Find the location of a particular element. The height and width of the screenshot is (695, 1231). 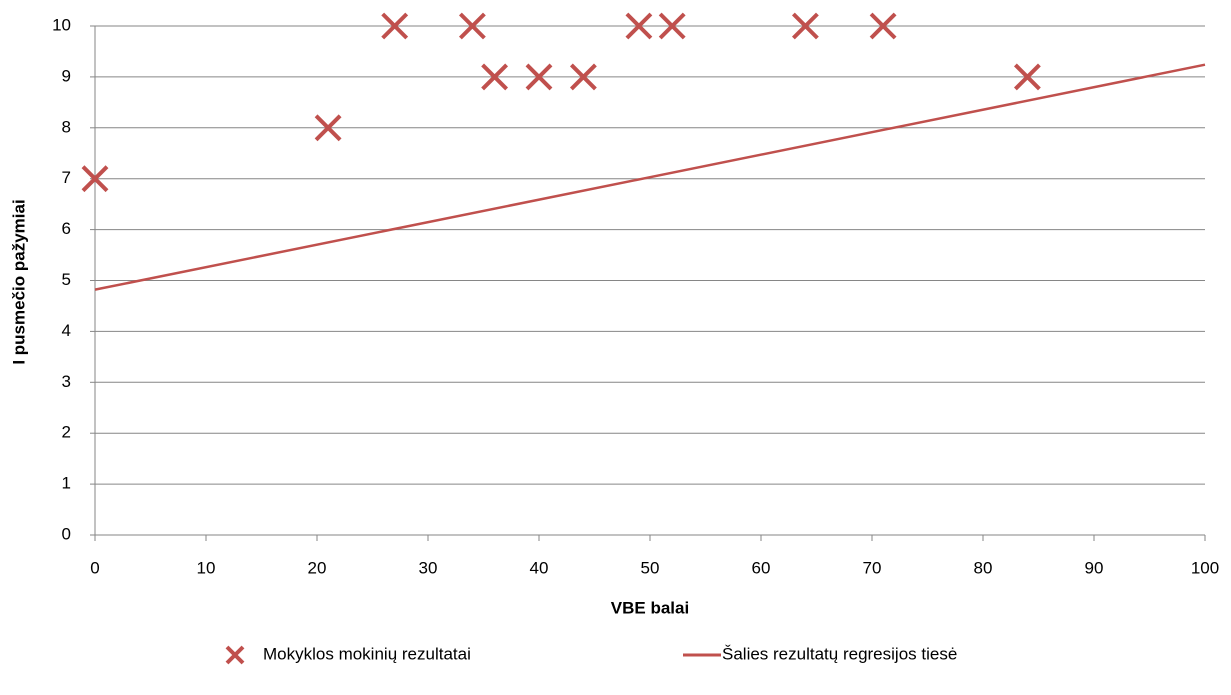

y-tick-label: 5 is located at coordinates (66, 279).